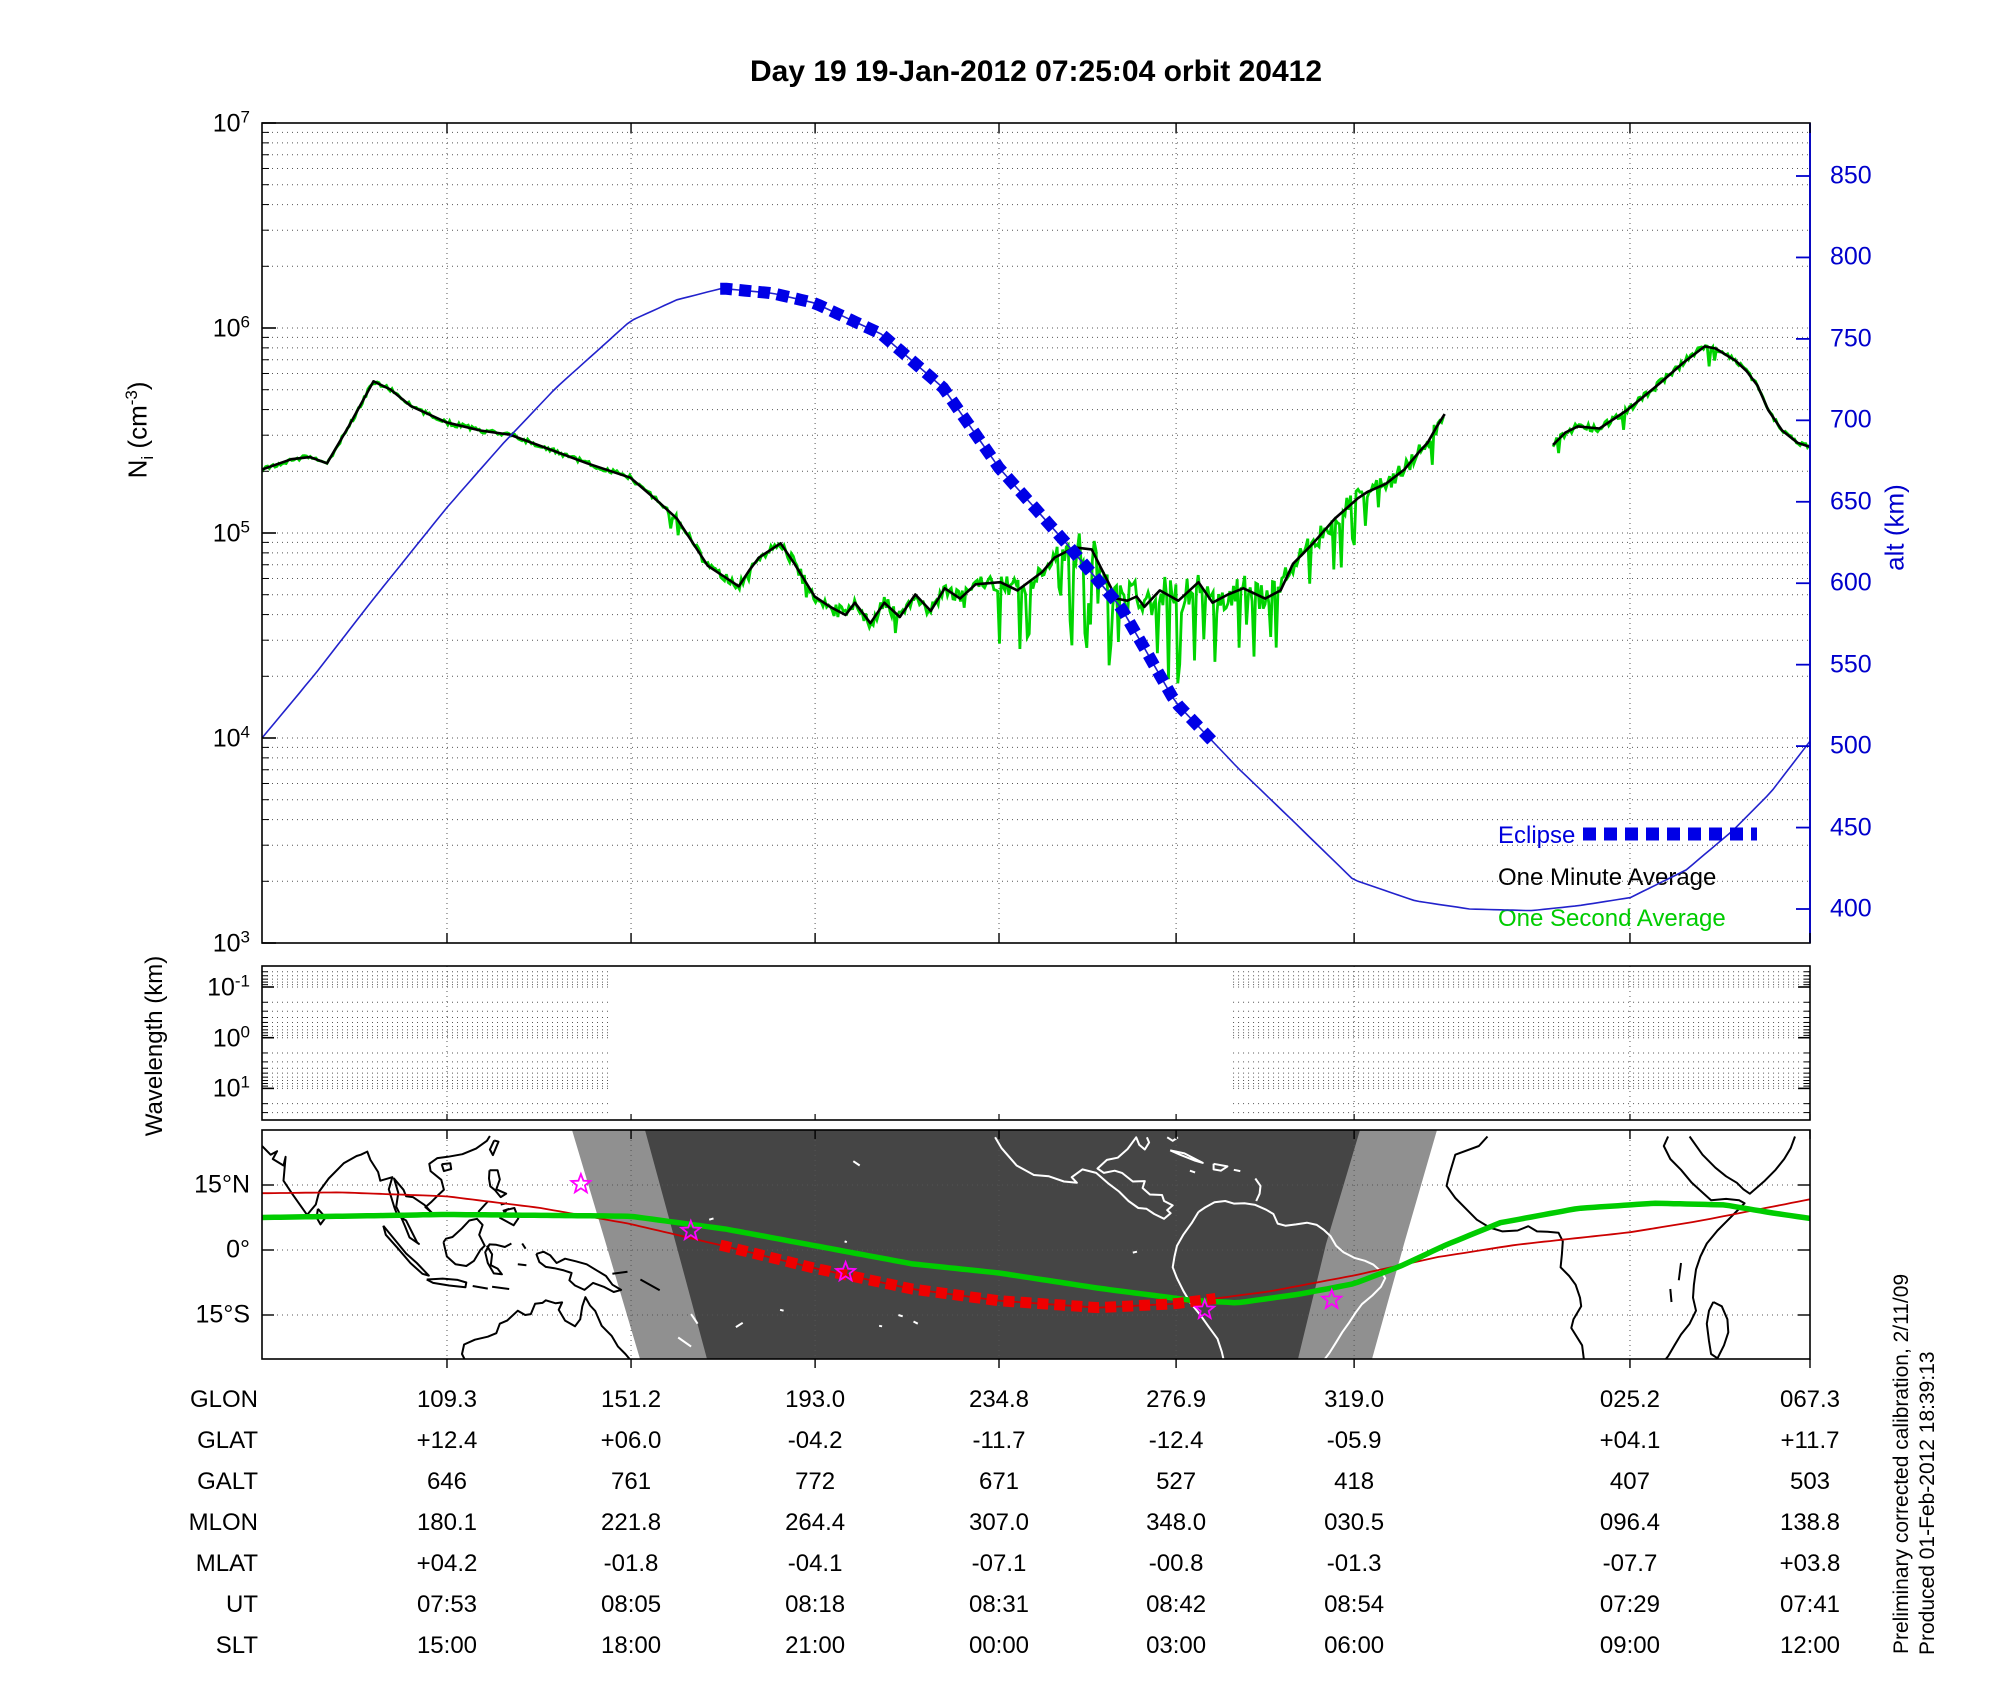 This screenshot has height=1700, width=2000. What do you see at coordinates (1851, 582) in the screenshot?
I see `alt-axis-tick-label: 600` at bounding box center [1851, 582].